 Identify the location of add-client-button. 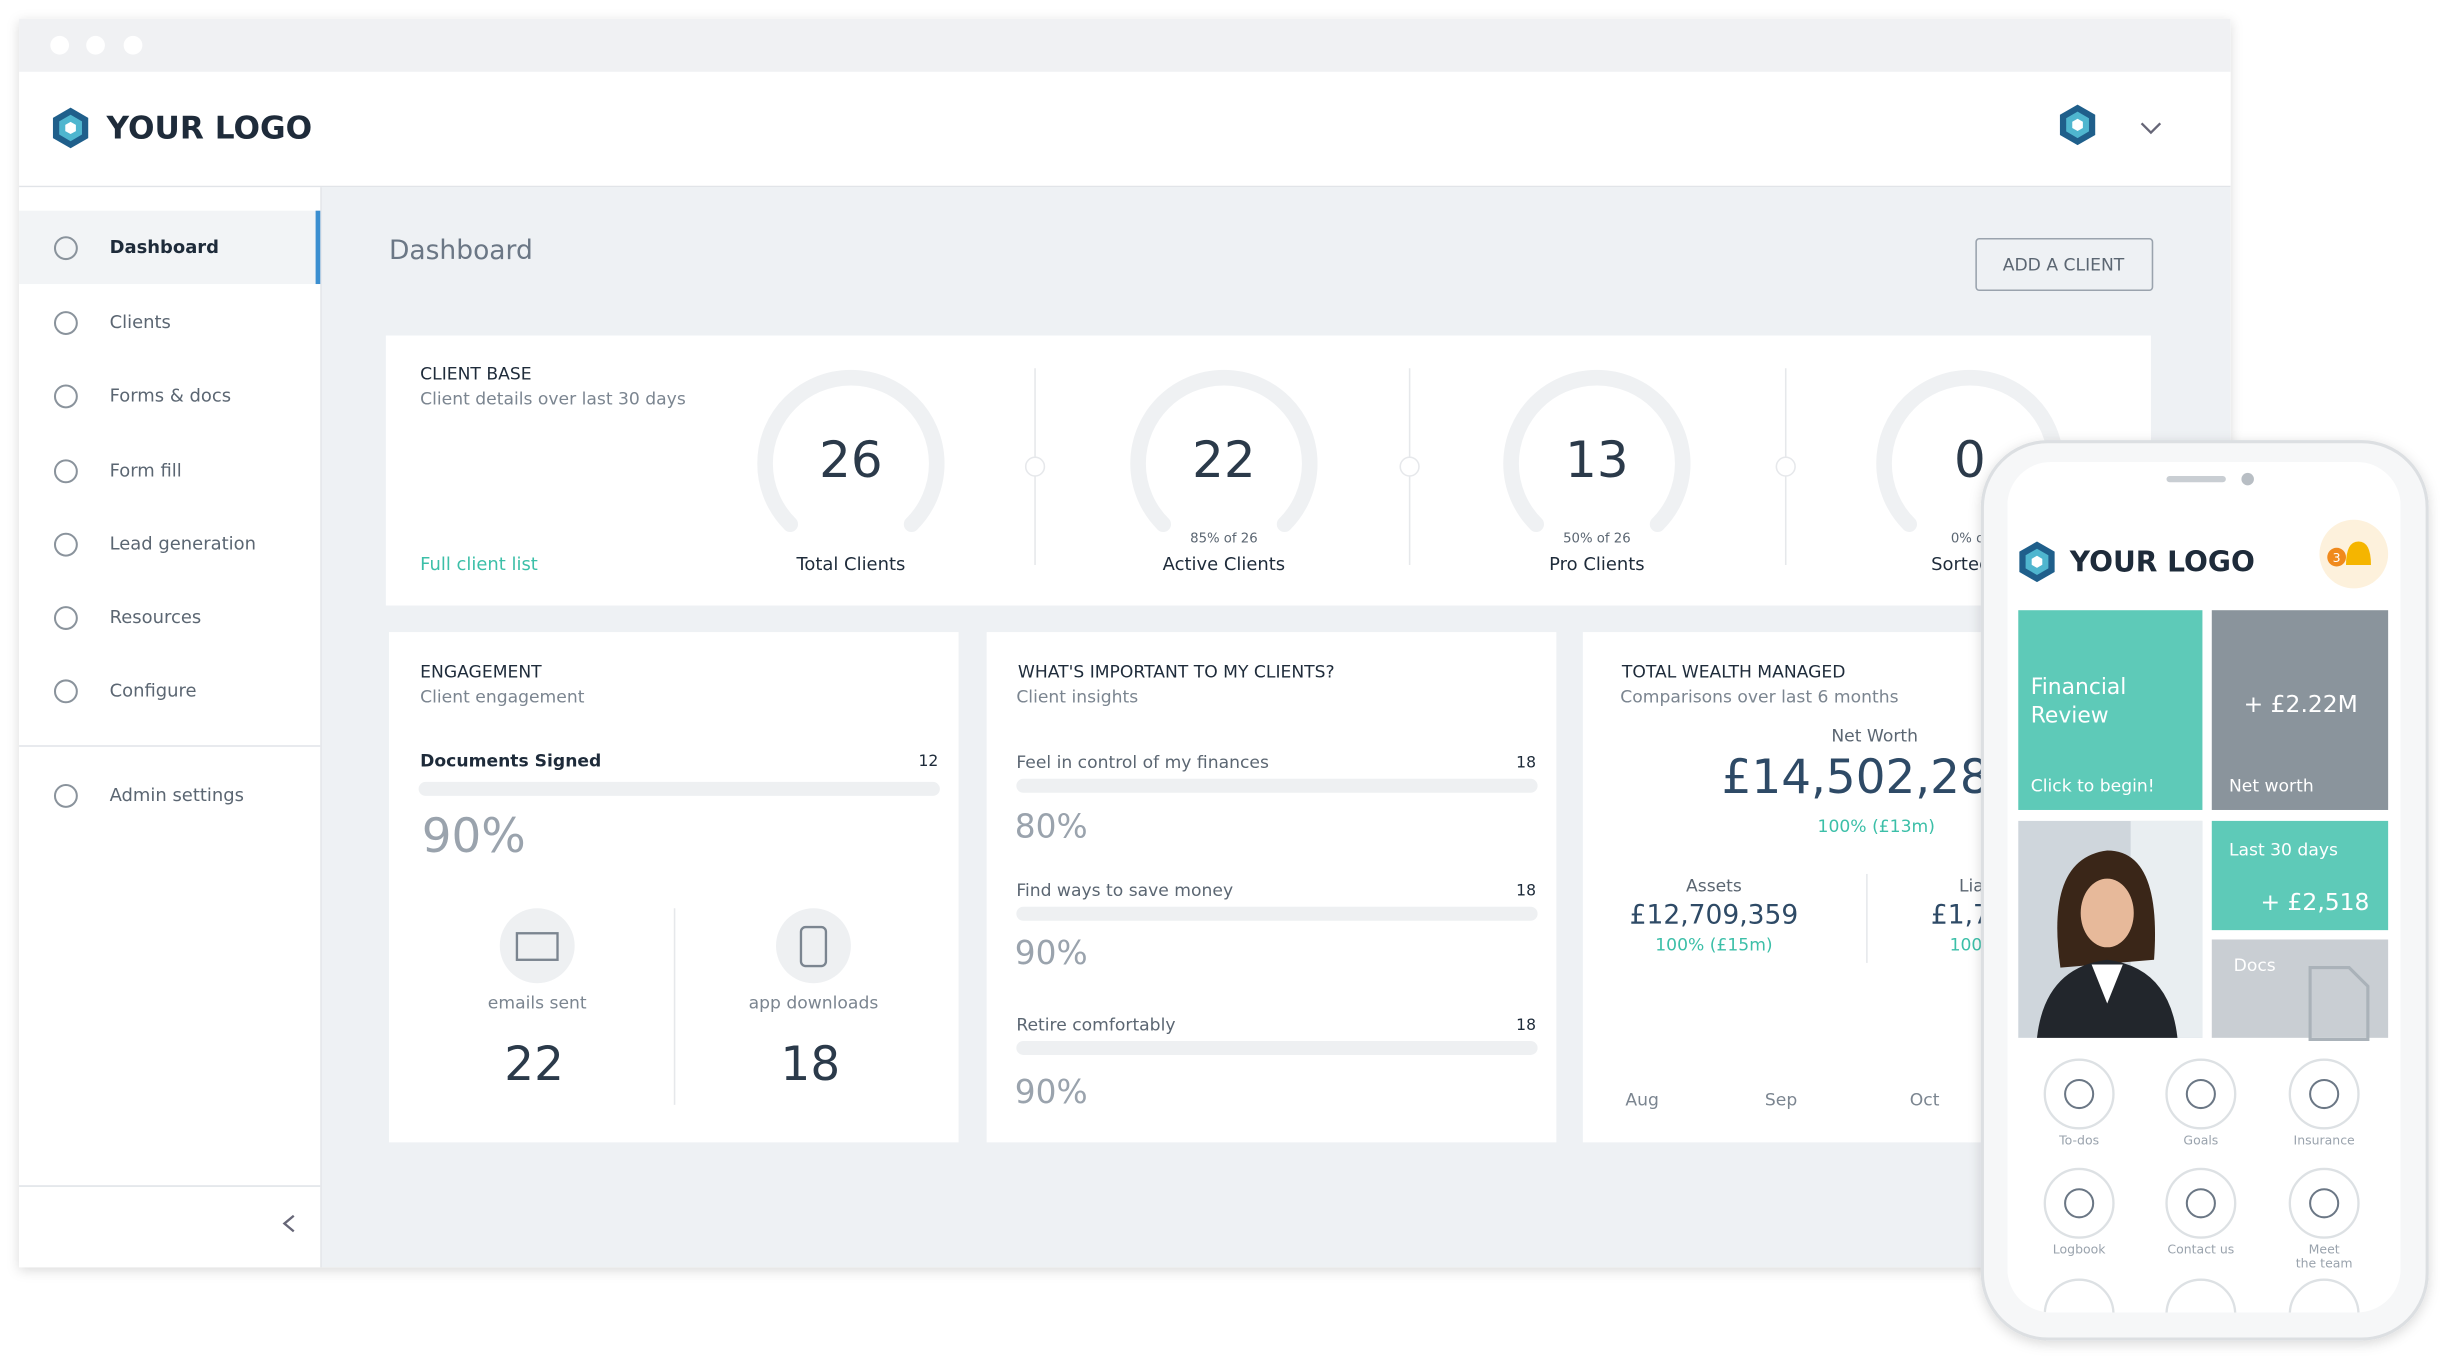
(2064, 264).